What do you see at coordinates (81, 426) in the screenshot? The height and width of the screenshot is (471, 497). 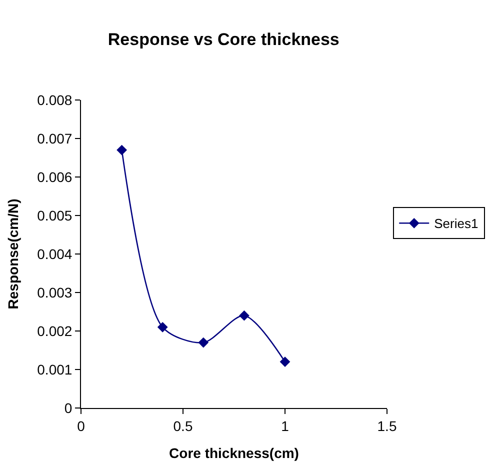 I see `x-tick-label: 0` at bounding box center [81, 426].